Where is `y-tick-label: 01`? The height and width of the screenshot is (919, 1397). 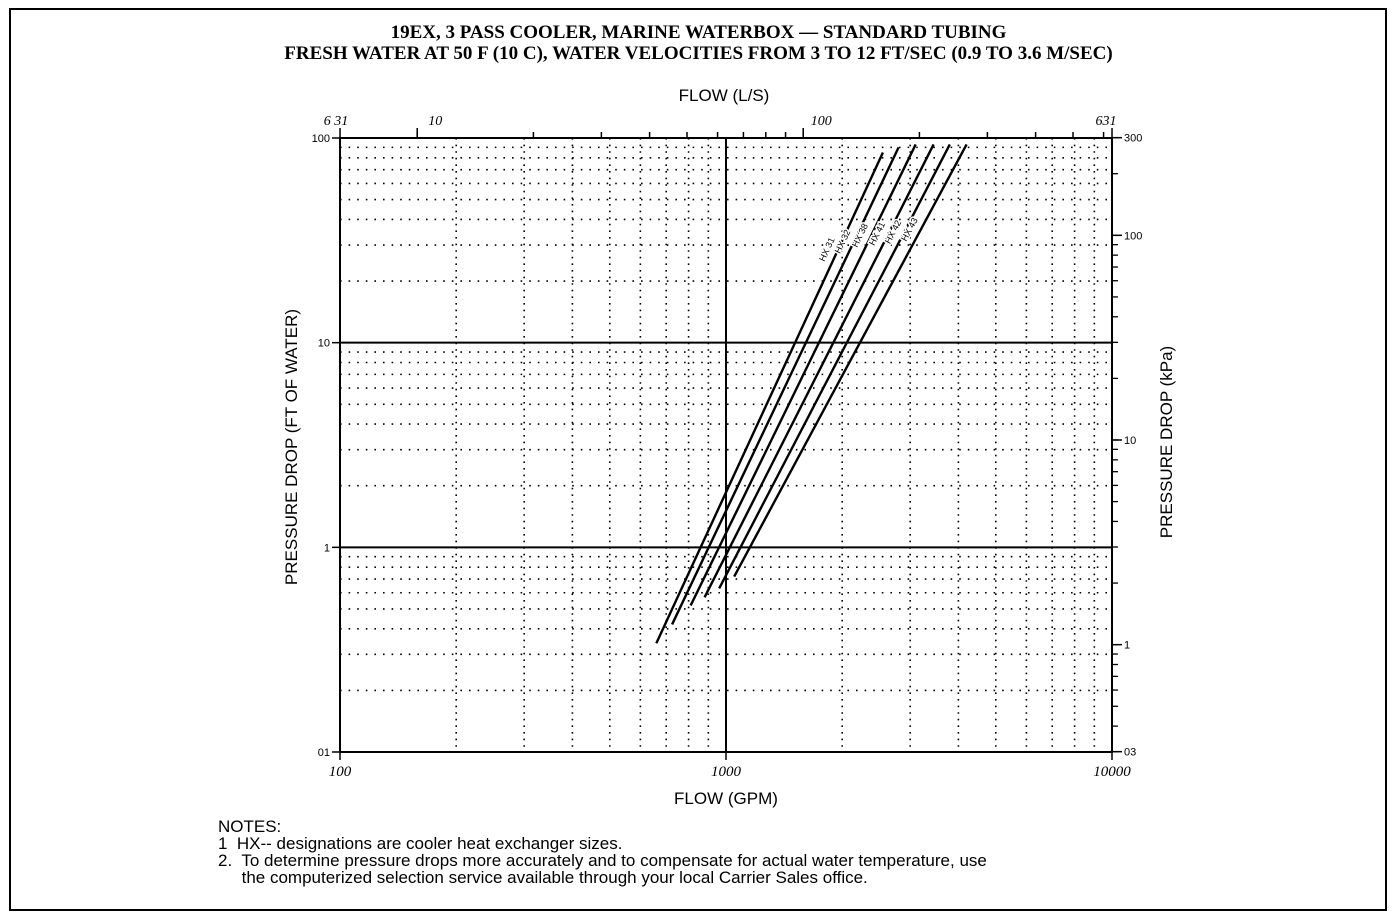 y-tick-label: 01 is located at coordinates (324, 753).